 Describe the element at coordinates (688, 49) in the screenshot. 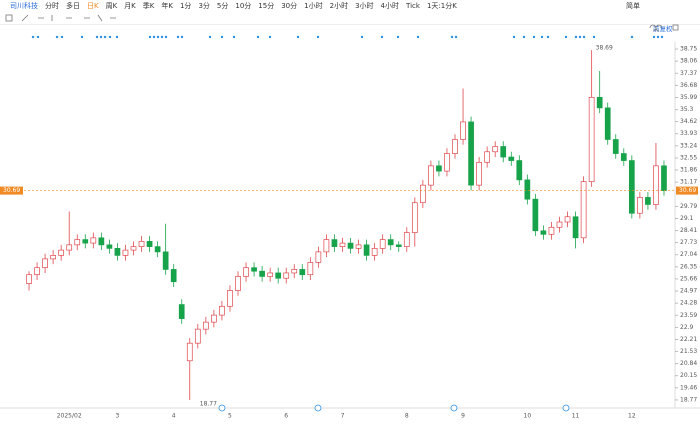

I see `y-tick-label: 38.75` at that location.